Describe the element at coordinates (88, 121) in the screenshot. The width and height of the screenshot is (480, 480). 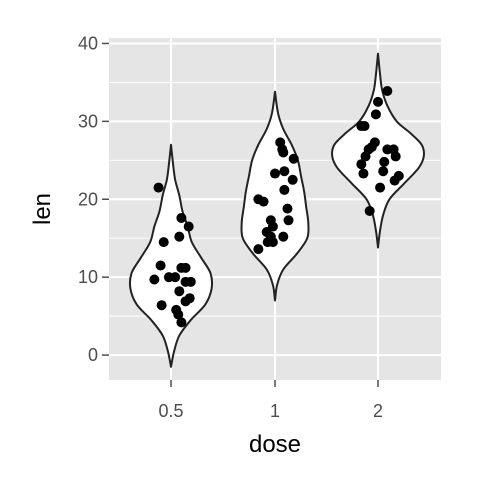
I see `y-tick-label: 30` at that location.